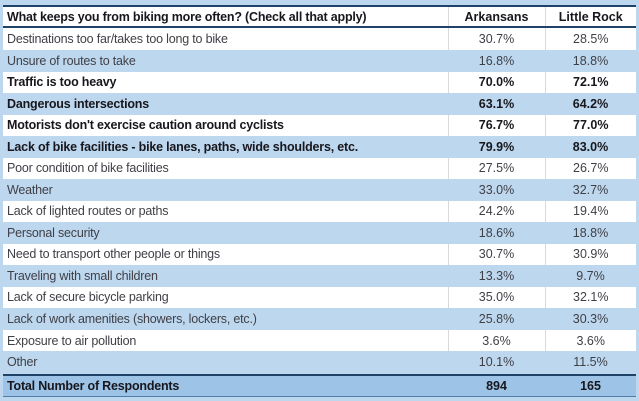  What do you see at coordinates (496, 60) in the screenshot?
I see `row-arkansans-value: 16.8%` at bounding box center [496, 60].